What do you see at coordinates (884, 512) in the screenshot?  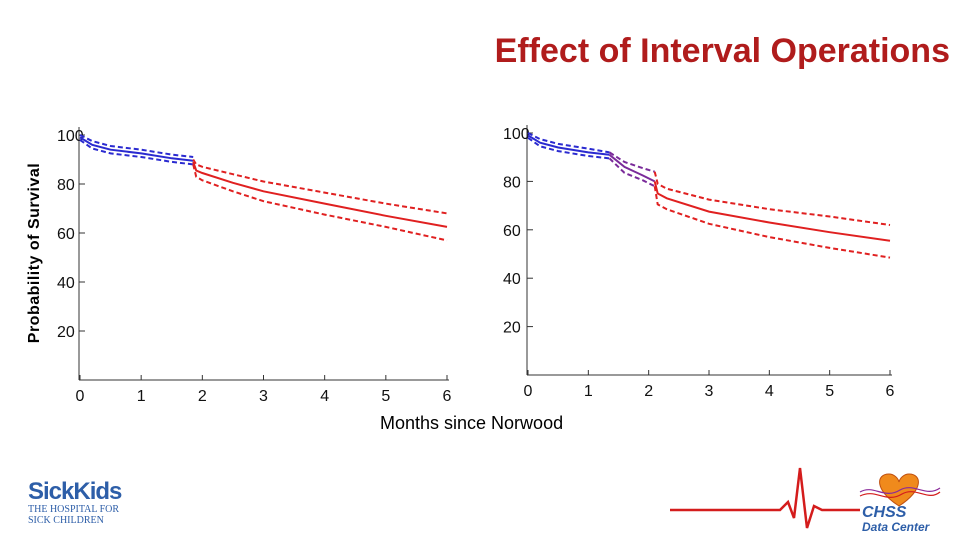 I see `chss-logo-main: CHSS` at bounding box center [884, 512].